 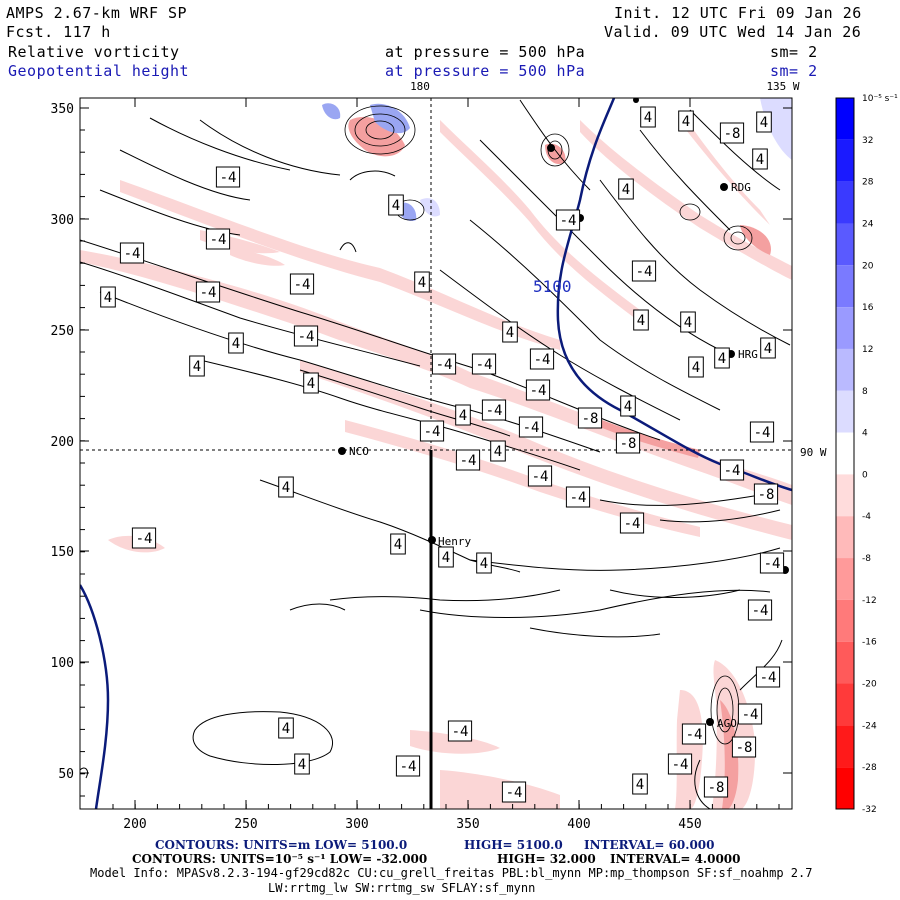 I want to click on colorbar-tick-label: 0, so click(x=865, y=475).